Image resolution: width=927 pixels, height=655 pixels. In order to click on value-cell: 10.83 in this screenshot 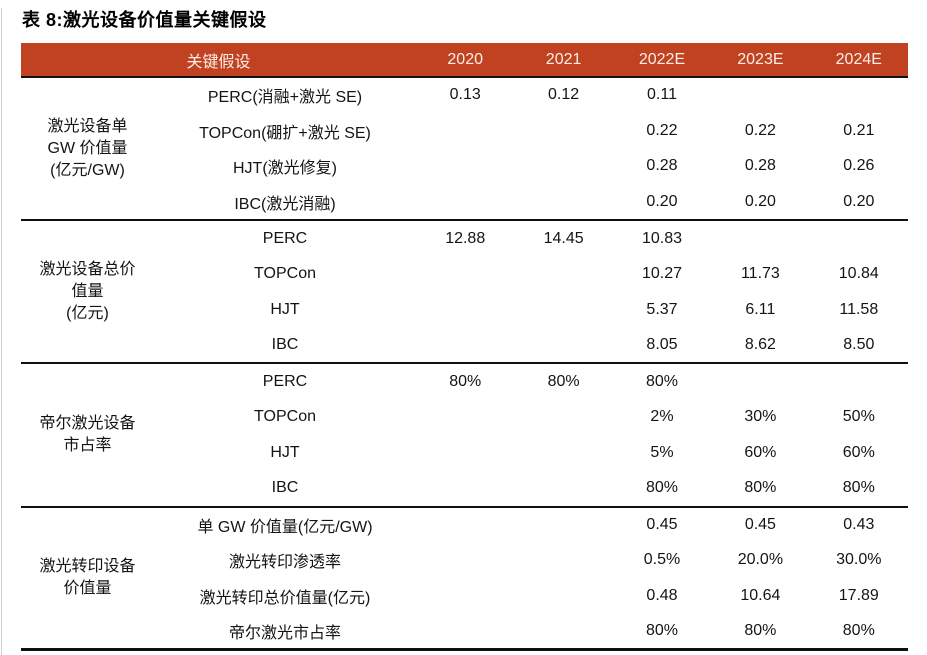, I will do `click(662, 237)`.